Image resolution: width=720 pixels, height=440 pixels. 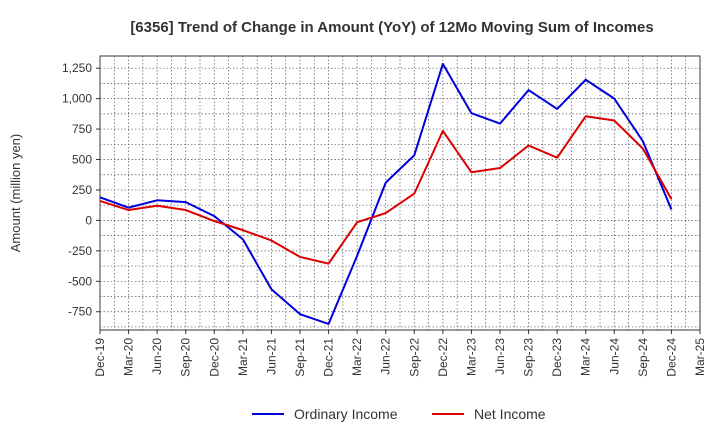 What do you see at coordinates (510, 414) in the screenshot?
I see `legend-label: Net Income` at bounding box center [510, 414].